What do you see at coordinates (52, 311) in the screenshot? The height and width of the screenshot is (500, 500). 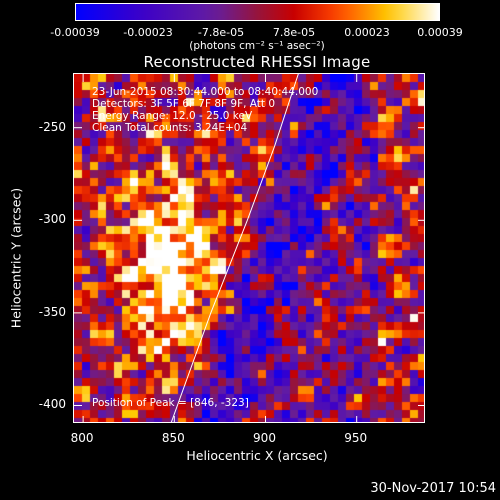 I see `y-tick-label: -350` at bounding box center [52, 311].